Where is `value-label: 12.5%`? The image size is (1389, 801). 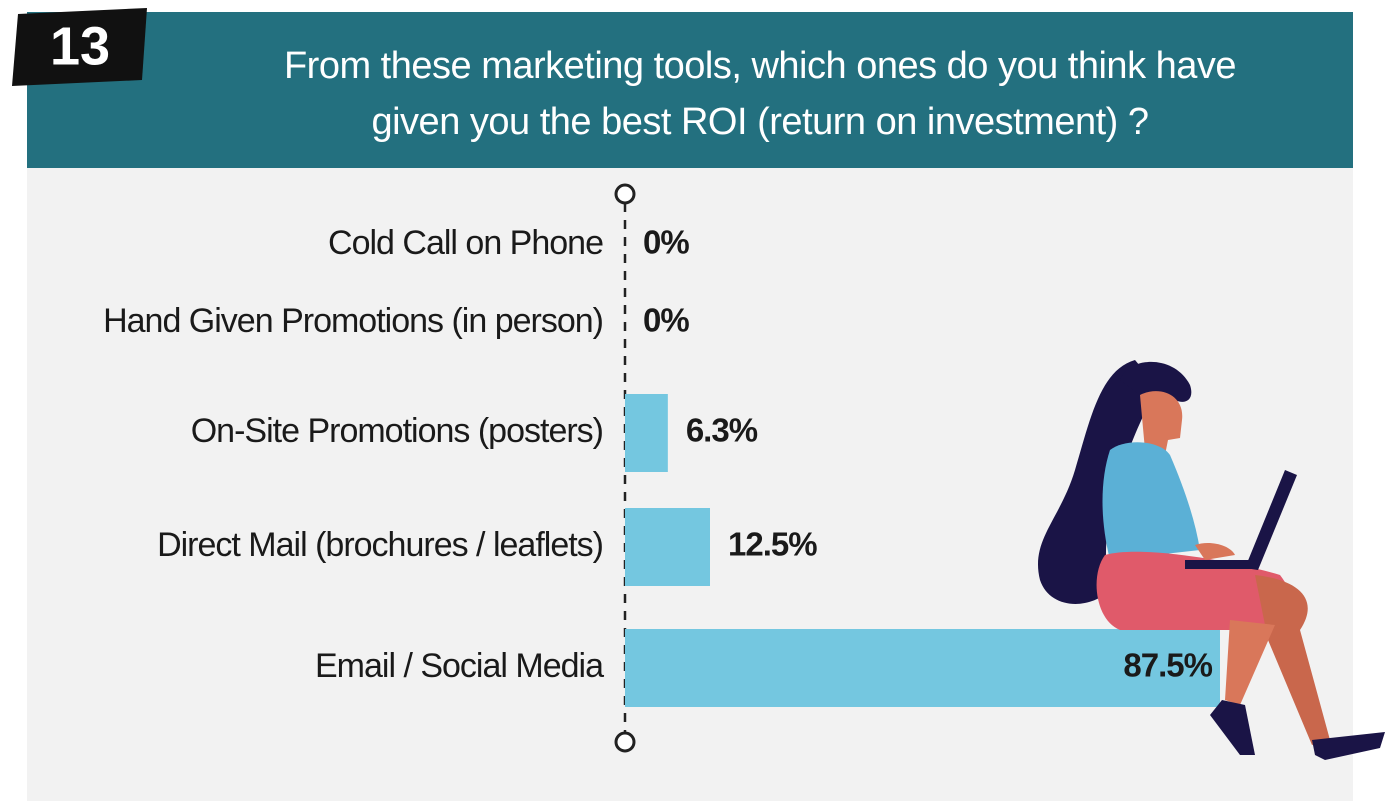
value-label: 12.5% is located at coordinates (772, 544).